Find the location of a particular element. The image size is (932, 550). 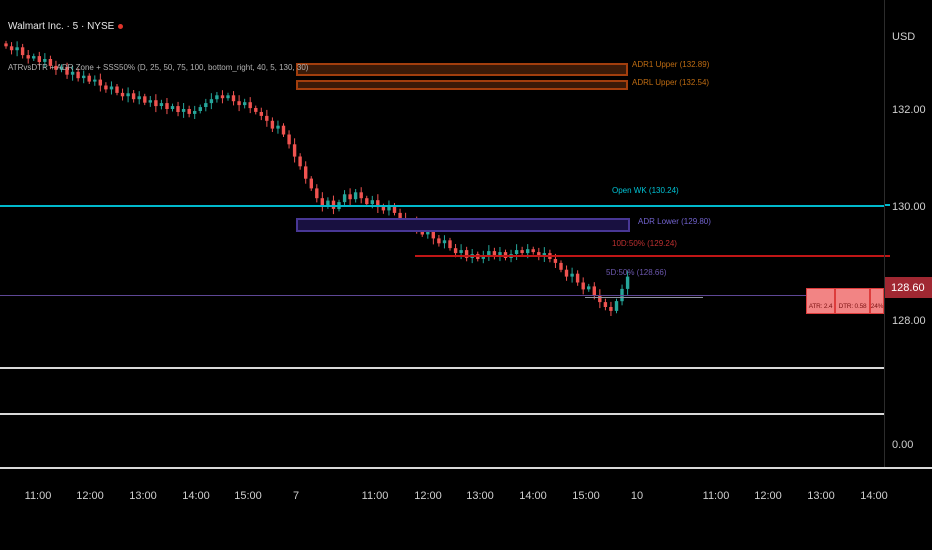

five-day-50pct-line is located at coordinates (442, 295).